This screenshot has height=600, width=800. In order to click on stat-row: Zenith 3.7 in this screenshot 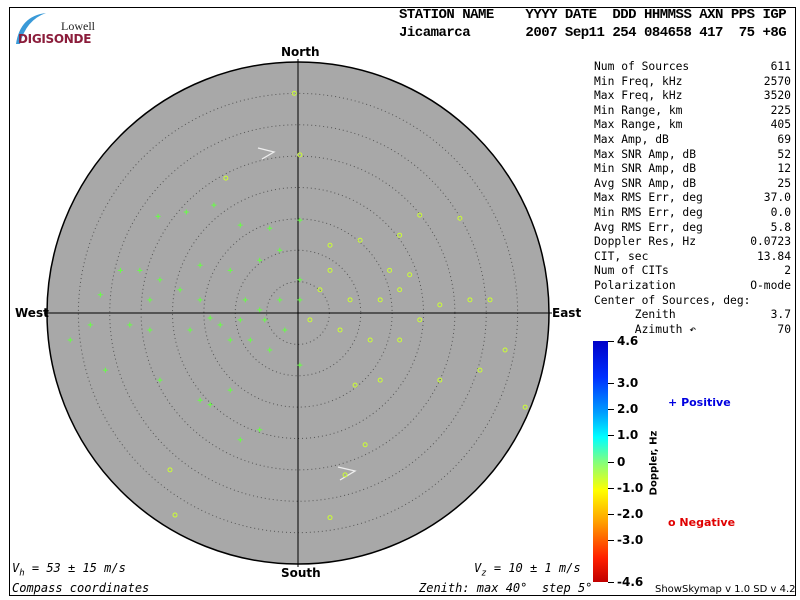, I will do `click(692, 315)`.